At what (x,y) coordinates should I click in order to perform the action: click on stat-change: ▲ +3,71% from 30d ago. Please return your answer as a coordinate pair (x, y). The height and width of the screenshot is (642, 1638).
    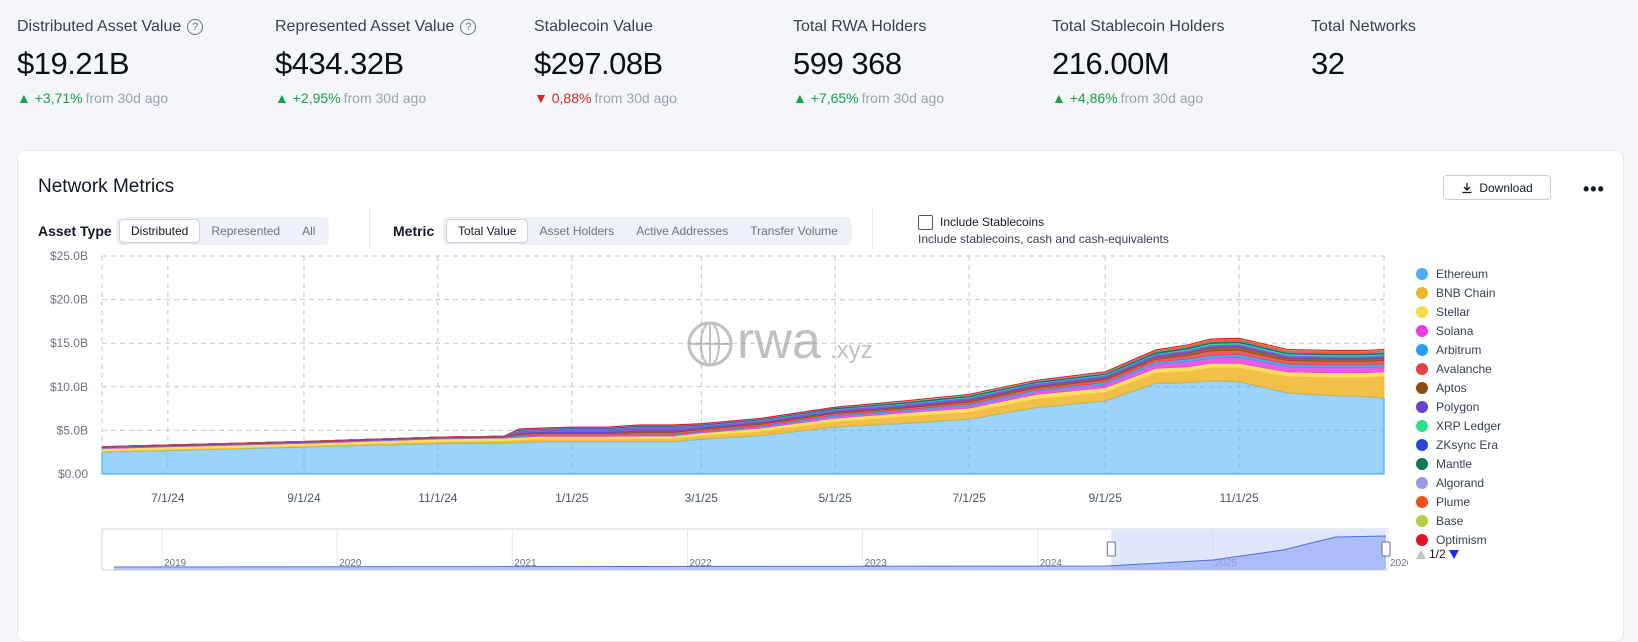
    Looking at the image, I should click on (147, 98).